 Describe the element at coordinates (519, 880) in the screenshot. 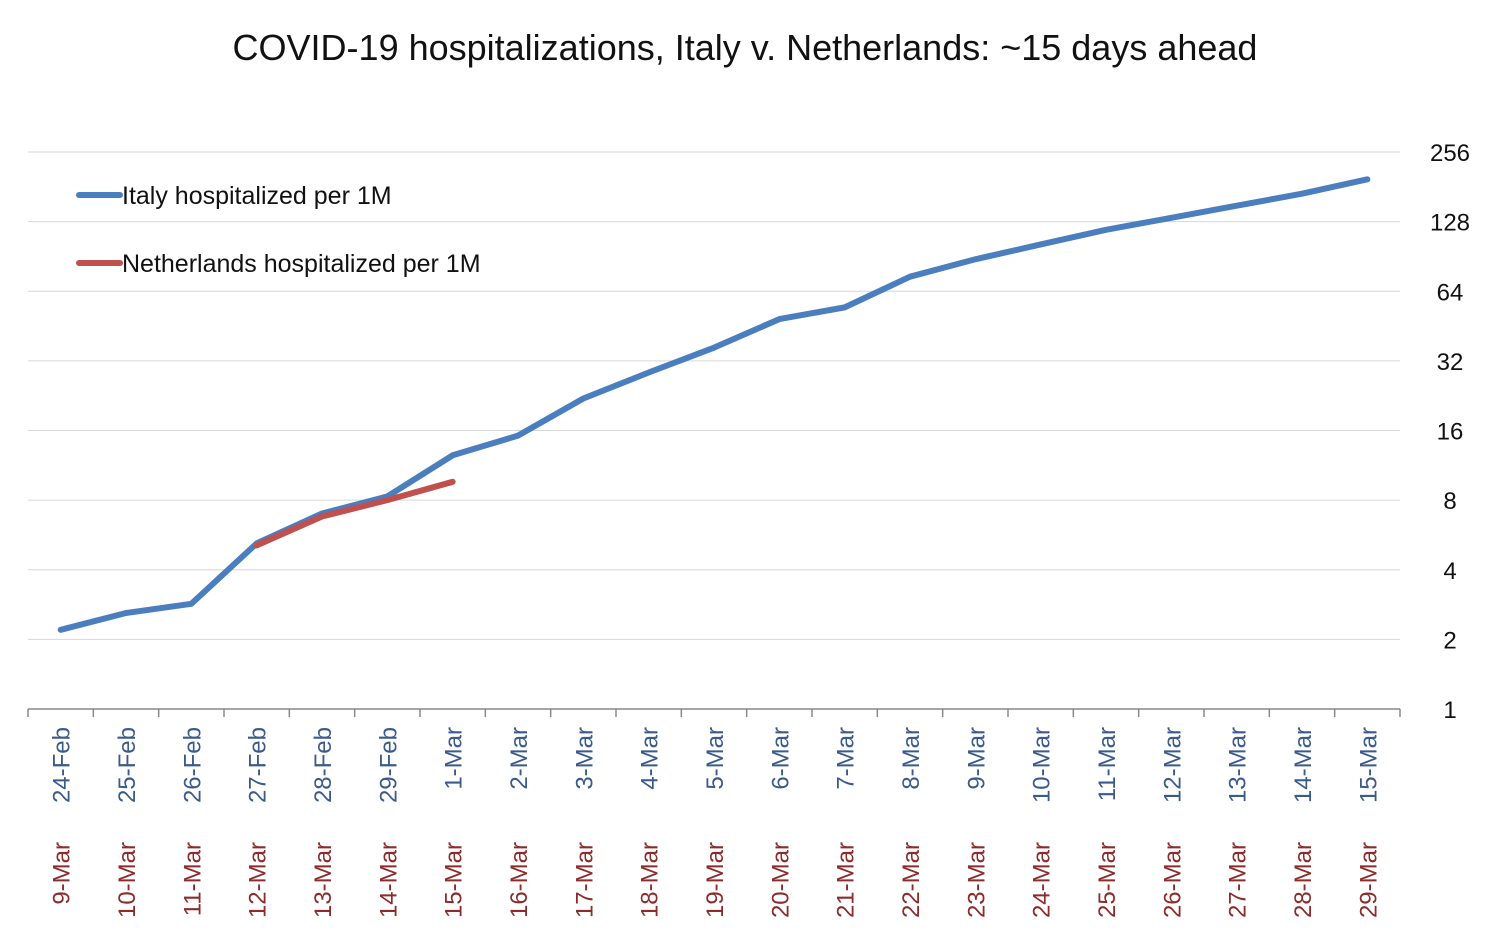

I see `x-tick-label-secondary: 16-Mar` at that location.